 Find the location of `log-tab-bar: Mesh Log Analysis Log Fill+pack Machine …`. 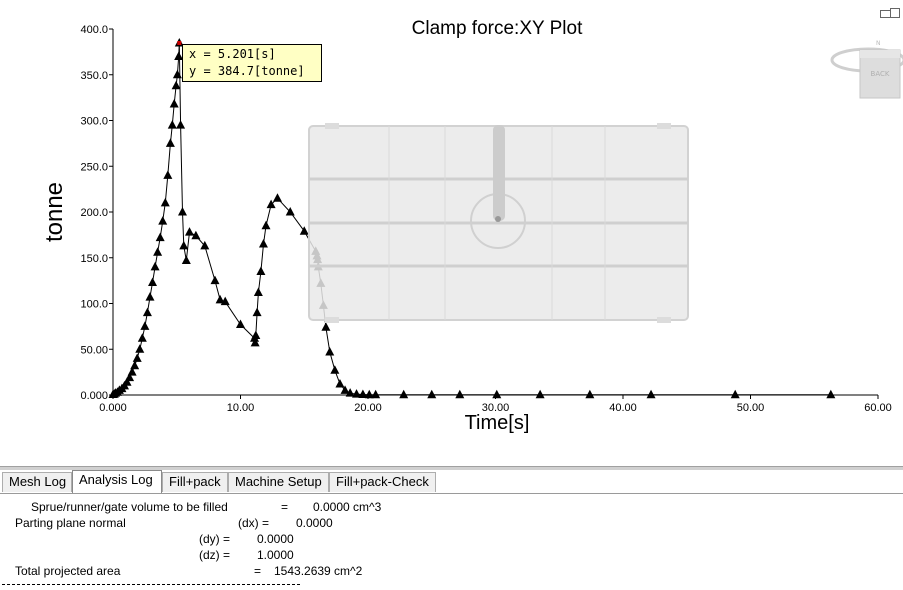

log-tab-bar: Mesh Log Analysis Log Fill+pack Machine … is located at coordinates (451, 482).